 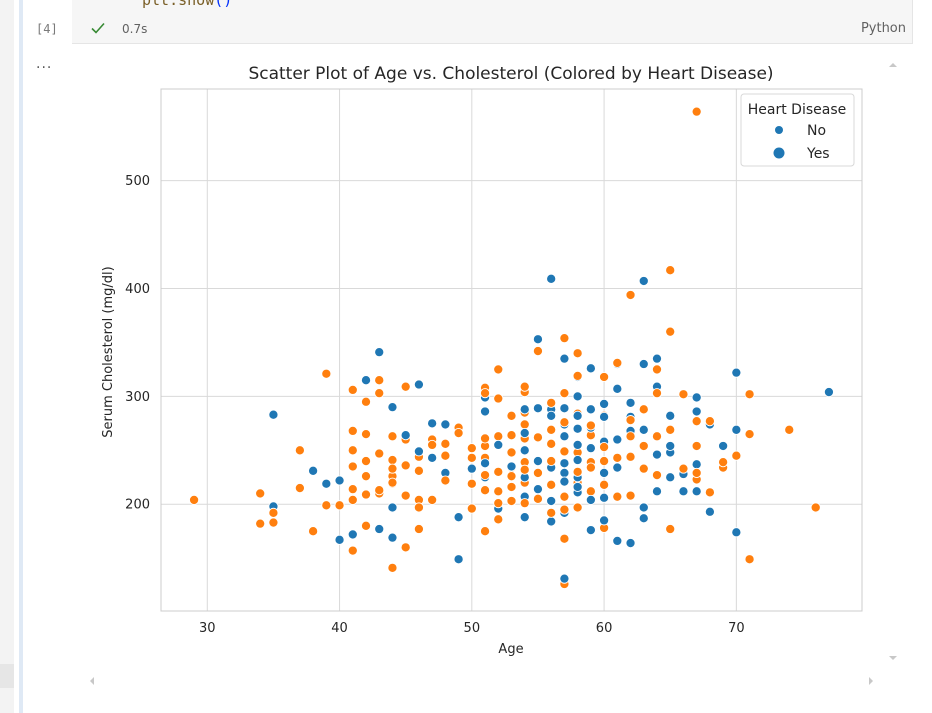 What do you see at coordinates (21, 356) in the screenshot?
I see `cell-focus-bar` at bounding box center [21, 356].